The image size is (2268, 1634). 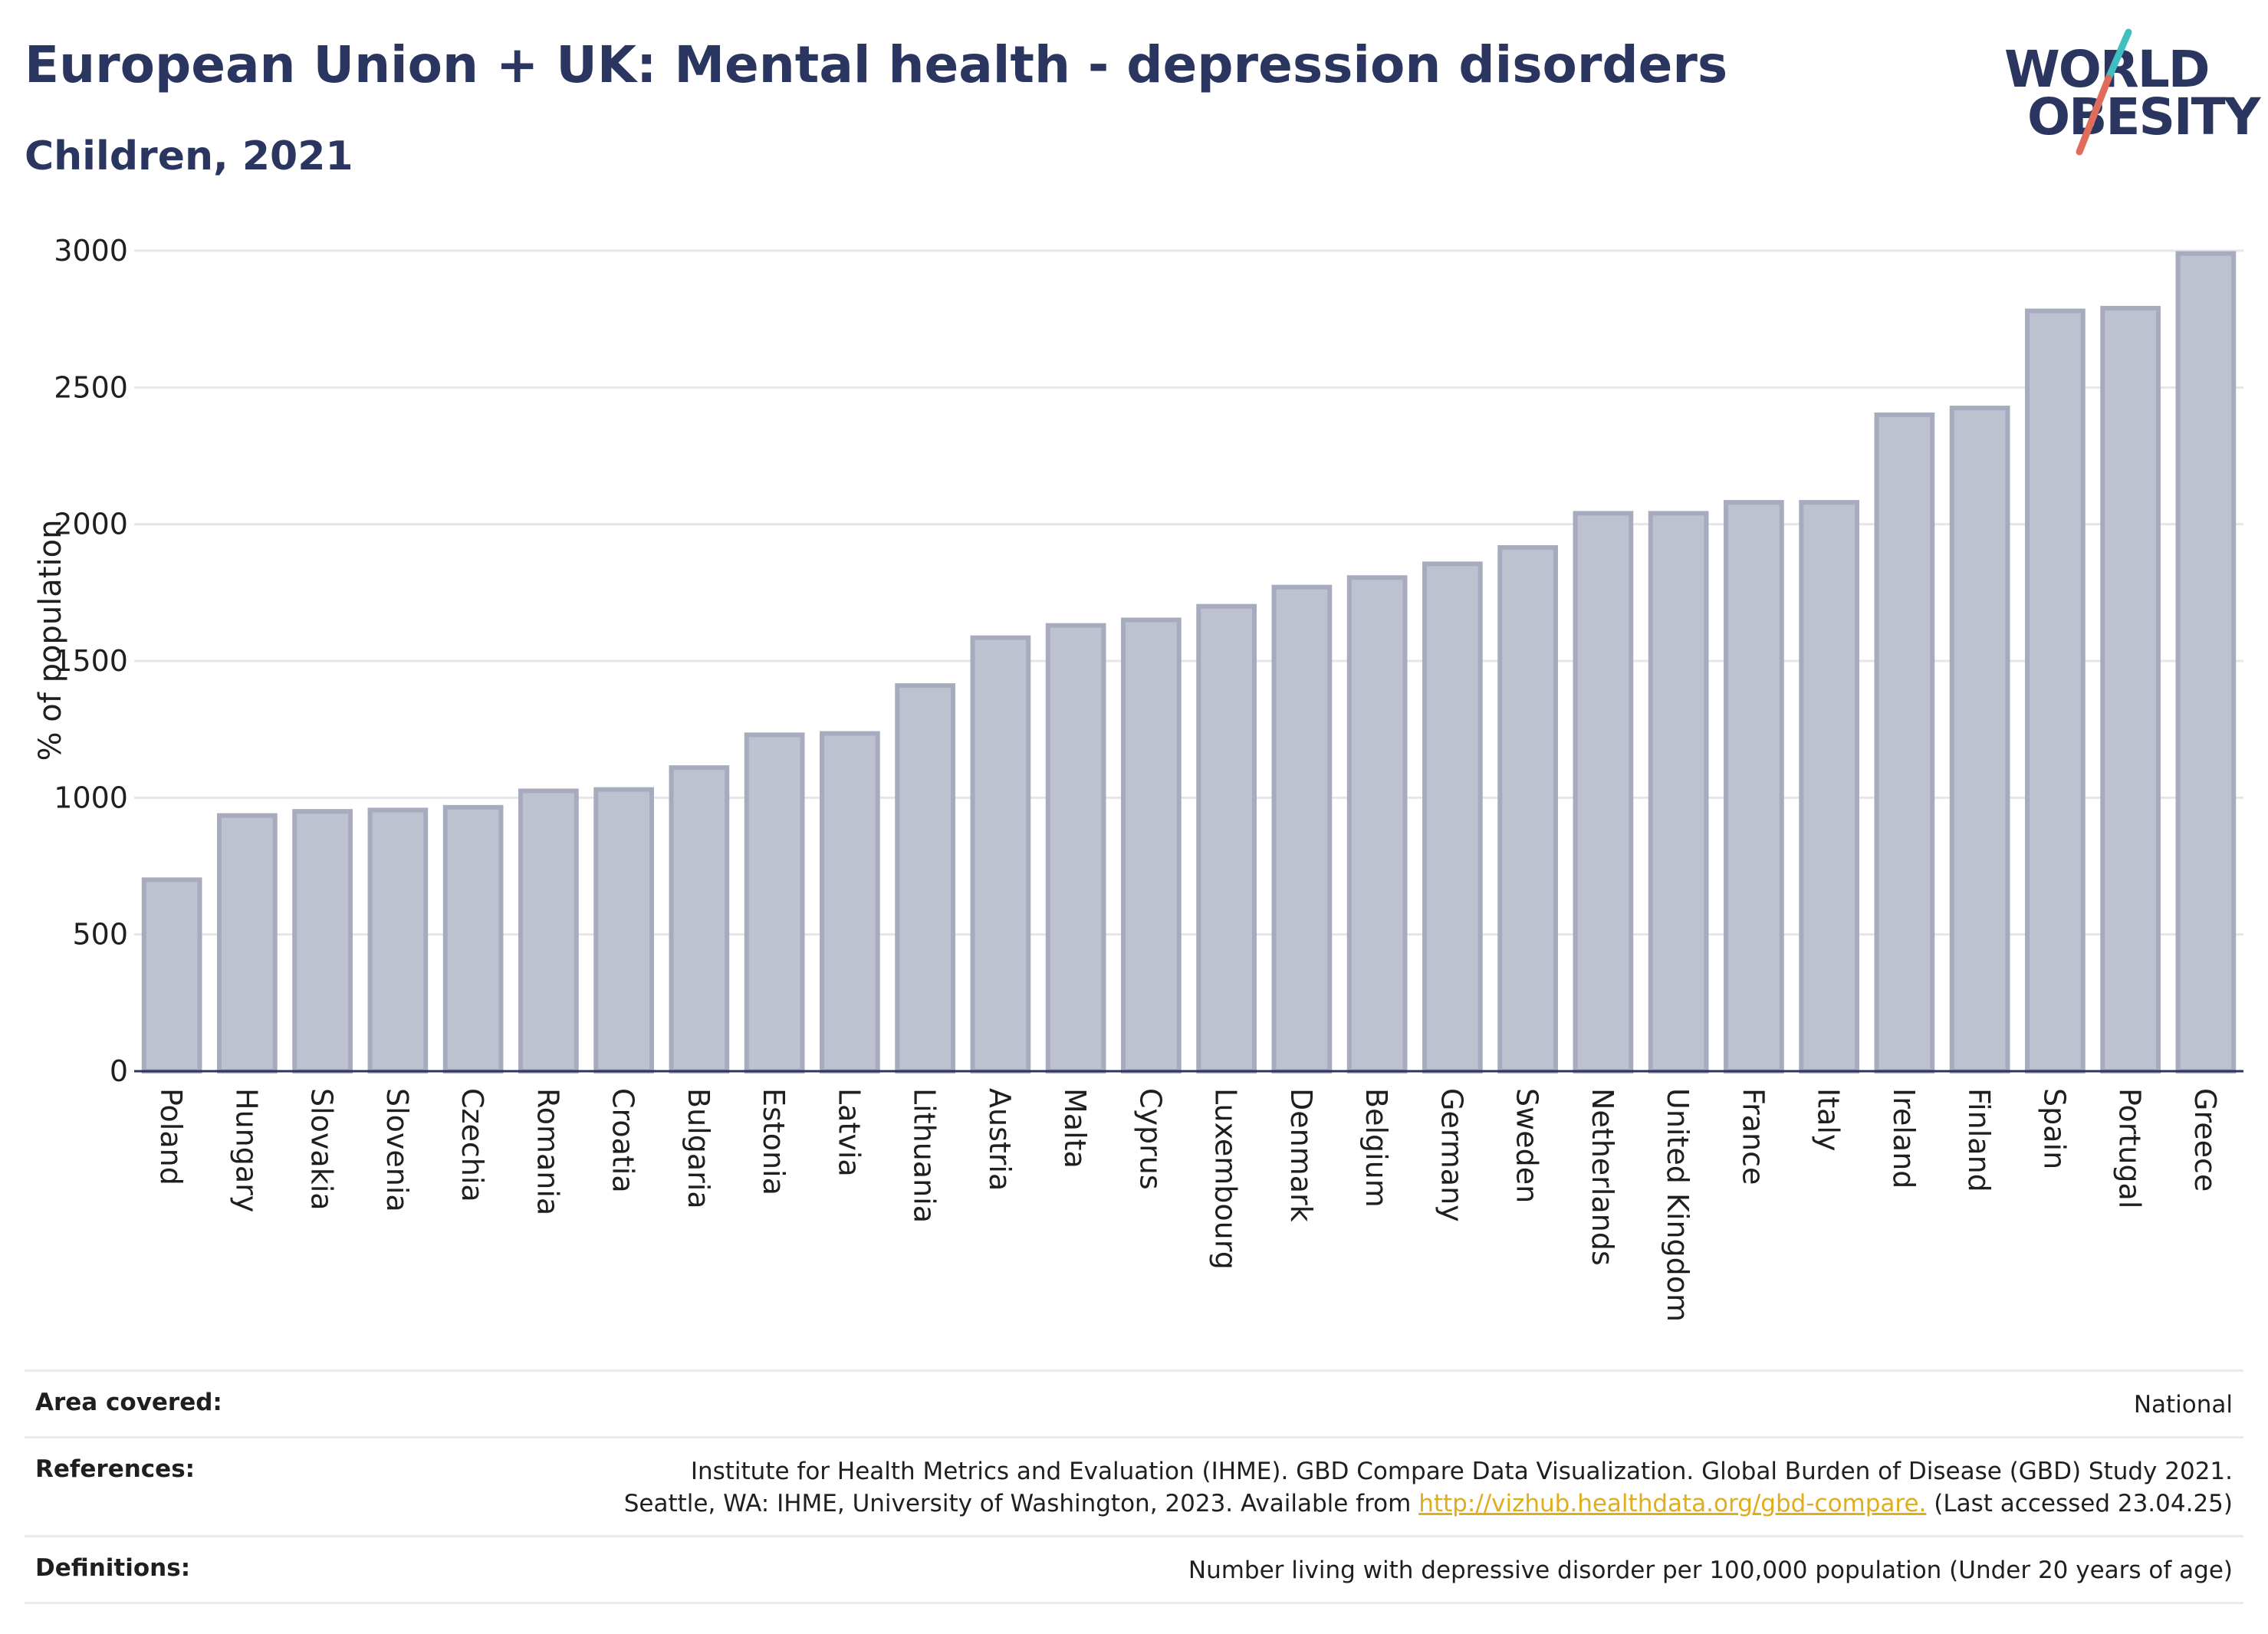 I want to click on bar-spain, so click(x=2055, y=691).